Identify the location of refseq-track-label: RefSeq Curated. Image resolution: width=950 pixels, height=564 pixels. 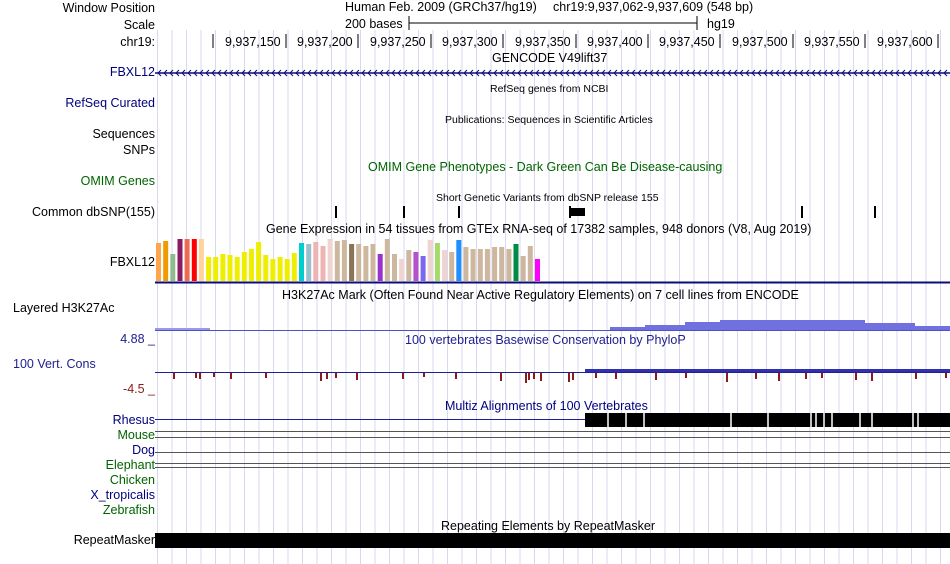
(110, 103).